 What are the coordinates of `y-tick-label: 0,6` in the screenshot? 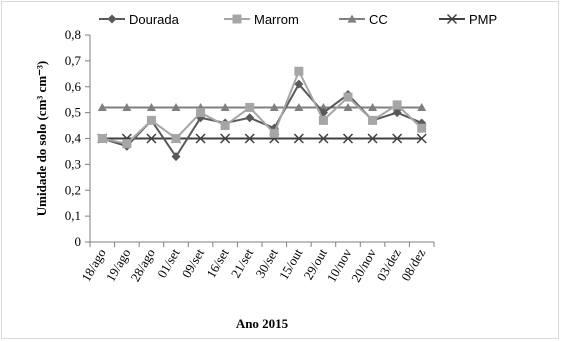 It's located at (73, 86).